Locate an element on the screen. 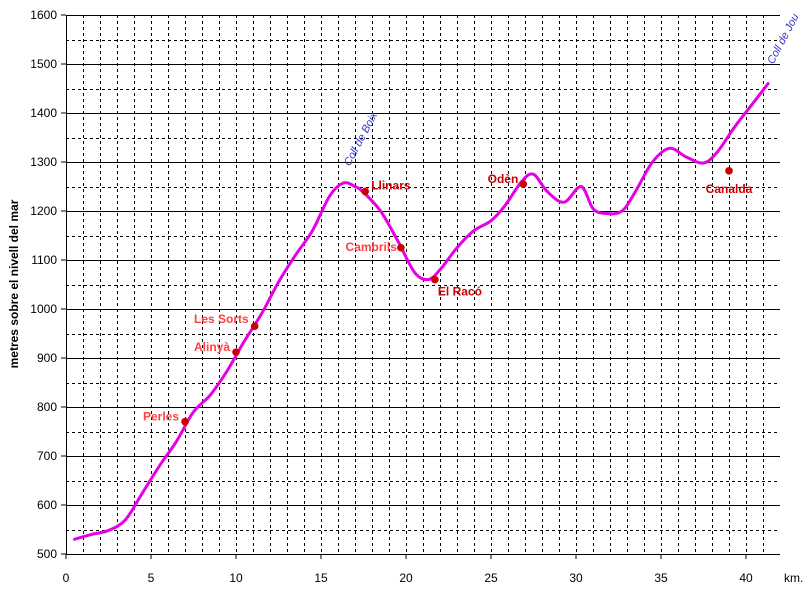 This screenshot has height=594, width=812. x-tick-label: 30 is located at coordinates (576, 578).